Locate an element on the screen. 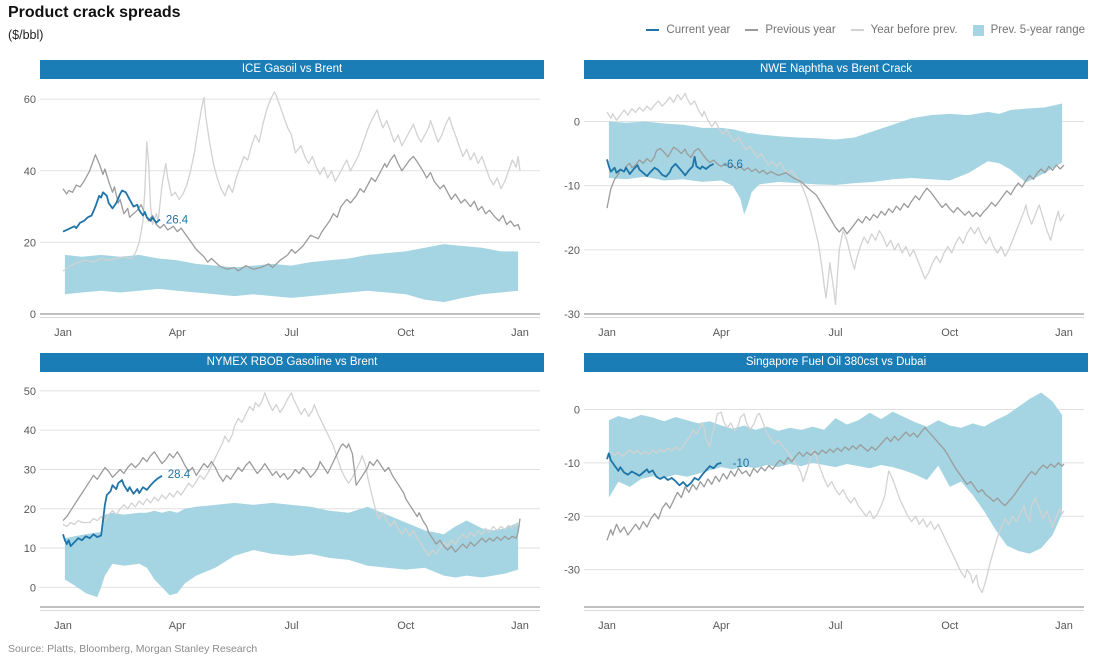 Image resolution: width=1108 pixels, height=660 pixels. chart-title-nymex-rbob-gasoline-vs-brent: NYMEX RBOB Gasoline vs Brent is located at coordinates (292, 362).